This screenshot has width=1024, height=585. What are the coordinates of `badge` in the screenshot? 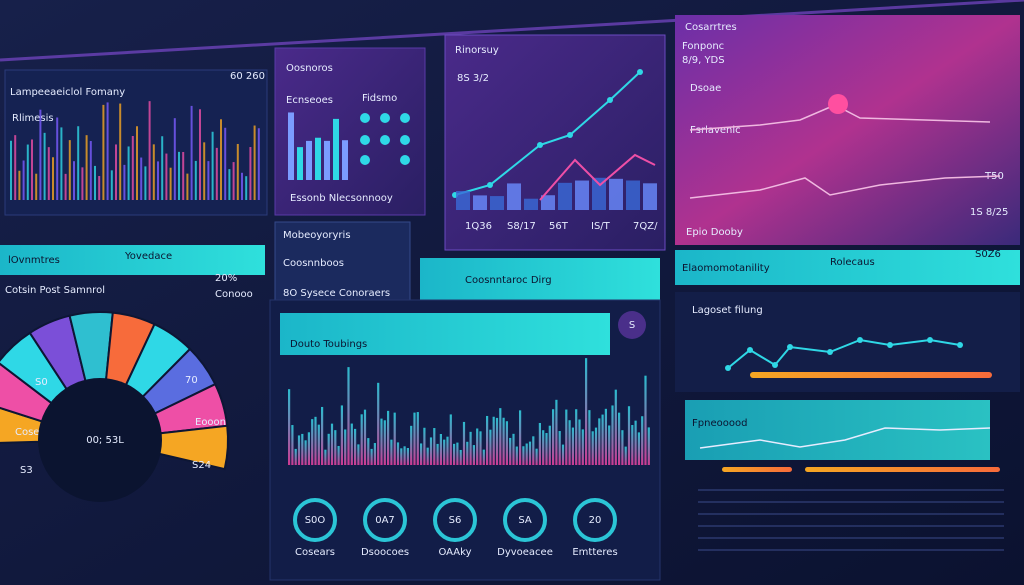 It's located at (632, 325).